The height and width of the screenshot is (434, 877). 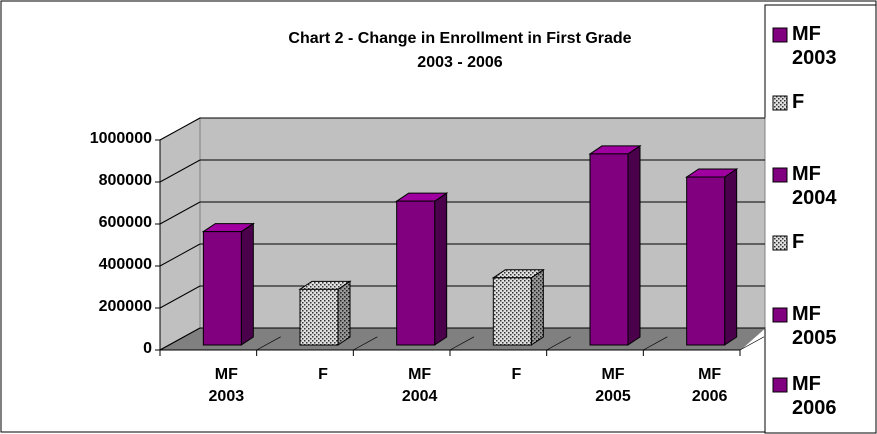 I want to click on legend-label: MF 2004, so click(x=814, y=186).